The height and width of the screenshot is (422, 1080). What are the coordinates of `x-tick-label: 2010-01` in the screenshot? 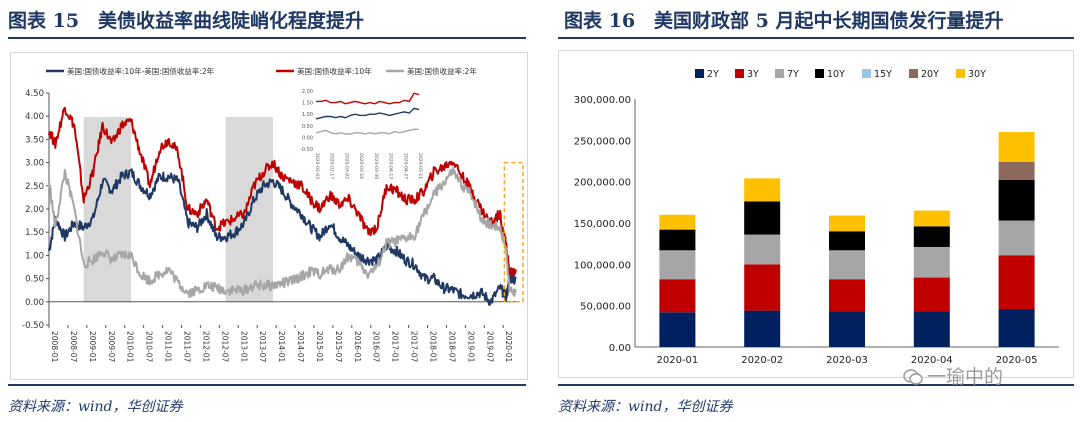 It's located at (130, 347).